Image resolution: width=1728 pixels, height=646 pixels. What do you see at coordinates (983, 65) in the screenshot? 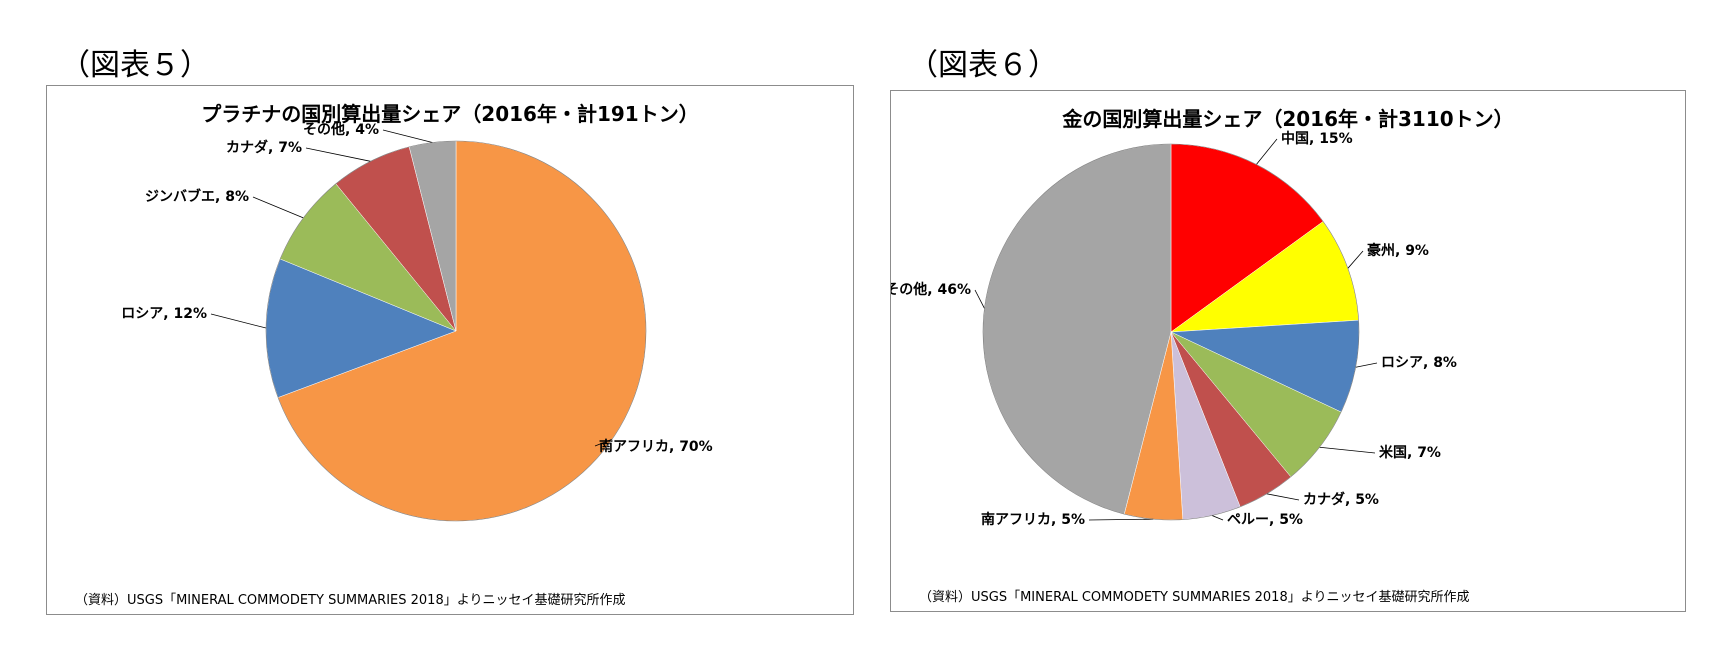
I see `figure-6-label: （図表６）` at bounding box center [983, 65].